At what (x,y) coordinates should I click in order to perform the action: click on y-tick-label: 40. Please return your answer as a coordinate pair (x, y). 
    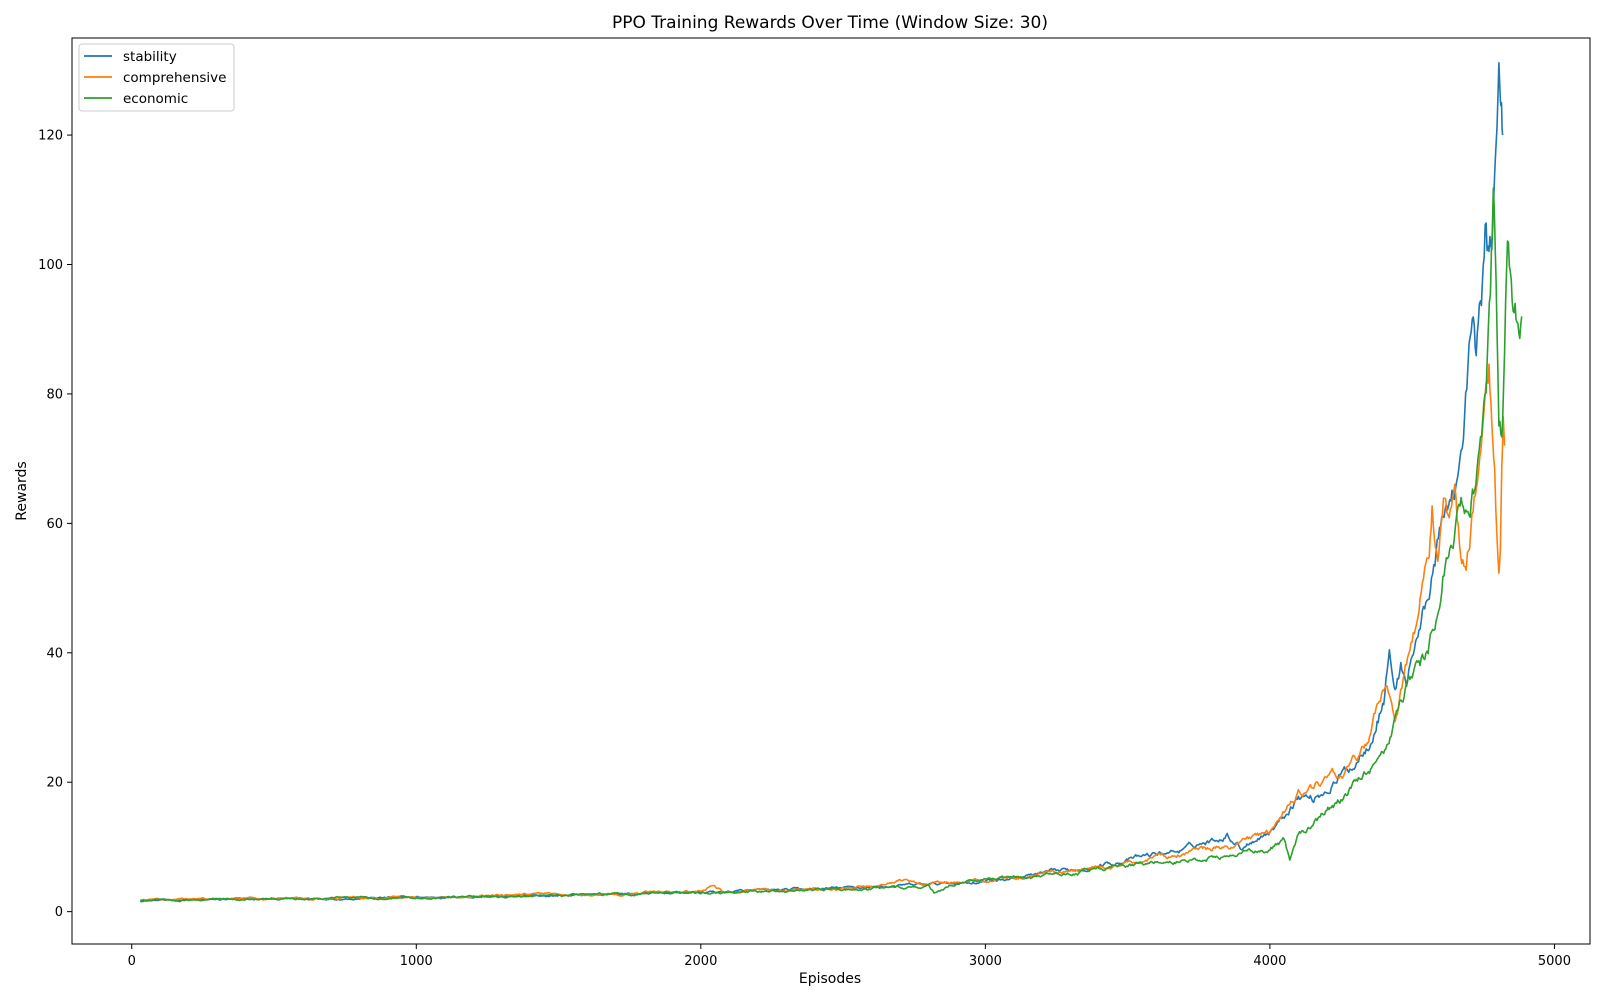
    Looking at the image, I should click on (54, 653).